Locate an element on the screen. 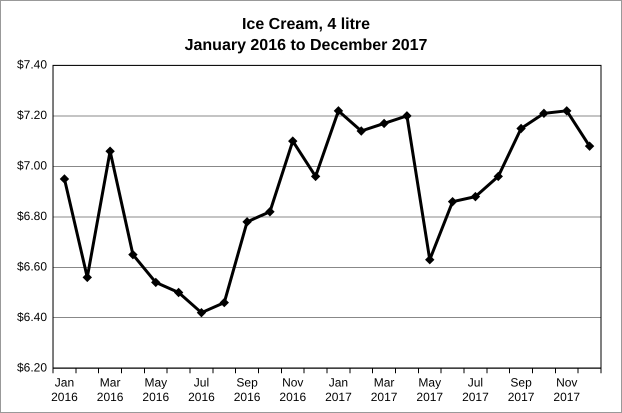 The image size is (622, 413). y-tick-label: $6.40 is located at coordinates (32, 317).